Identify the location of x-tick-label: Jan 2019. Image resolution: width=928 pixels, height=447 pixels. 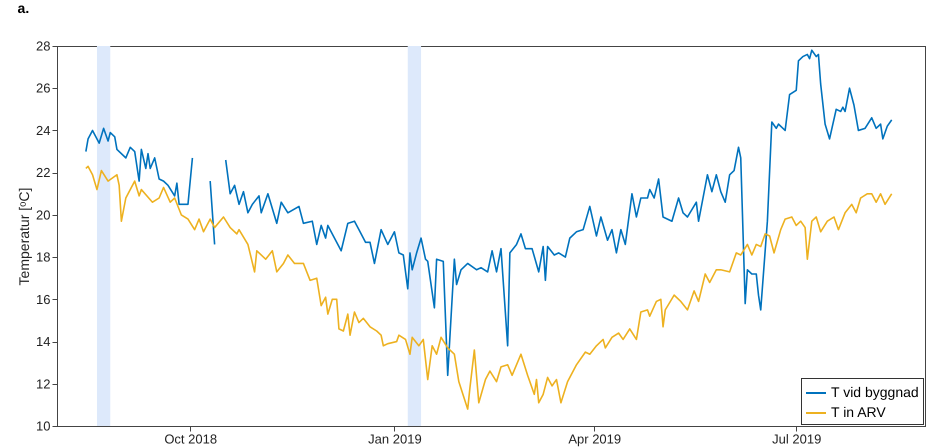
(395, 439).